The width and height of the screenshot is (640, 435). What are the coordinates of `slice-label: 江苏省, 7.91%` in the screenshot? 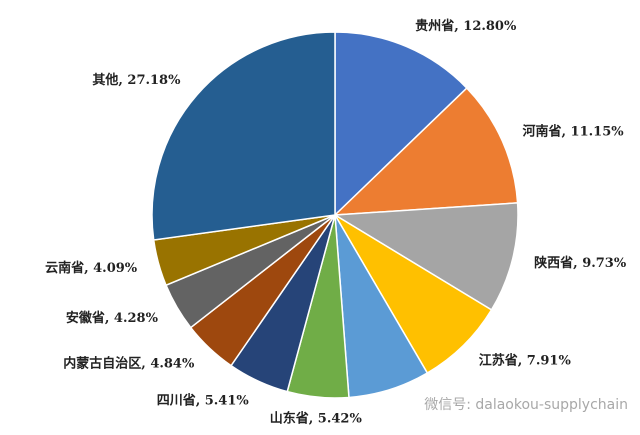 It's located at (525, 361).